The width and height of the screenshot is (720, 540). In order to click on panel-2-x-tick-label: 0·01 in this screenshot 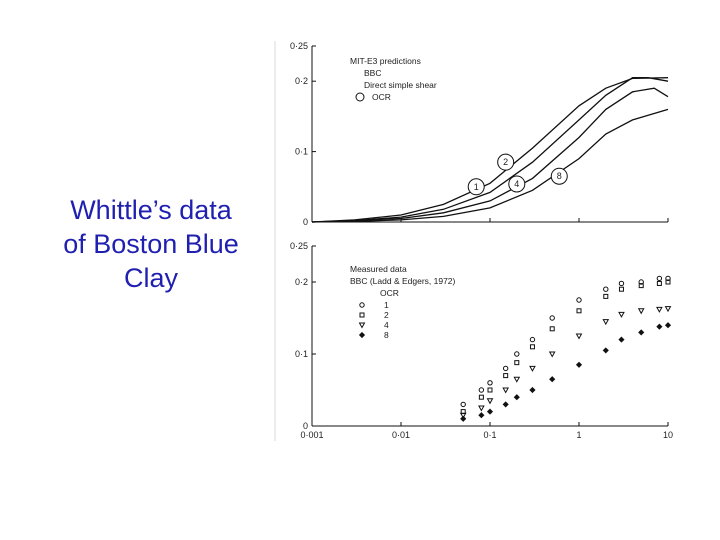, I will do `click(401, 435)`.